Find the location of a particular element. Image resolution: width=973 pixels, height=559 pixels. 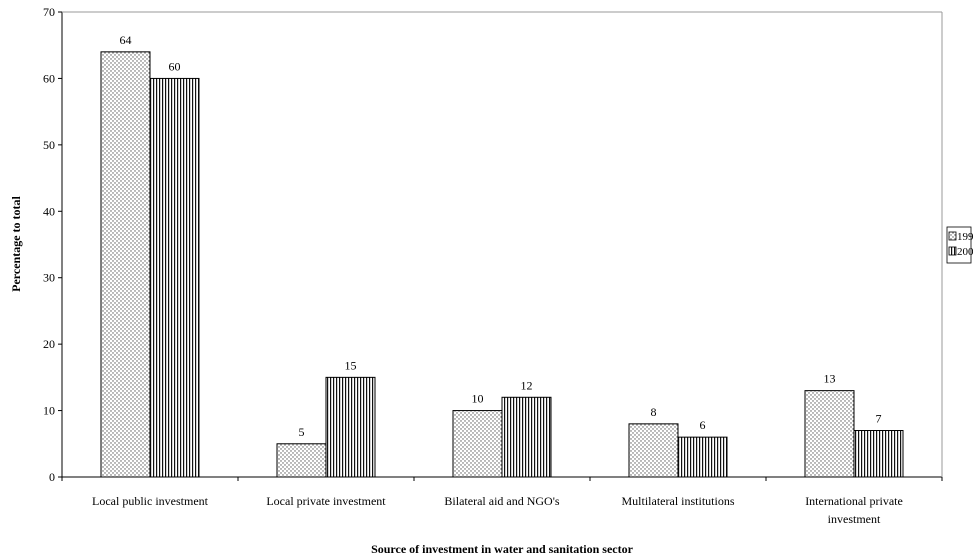

y-tick-label: 30 is located at coordinates (49, 278).